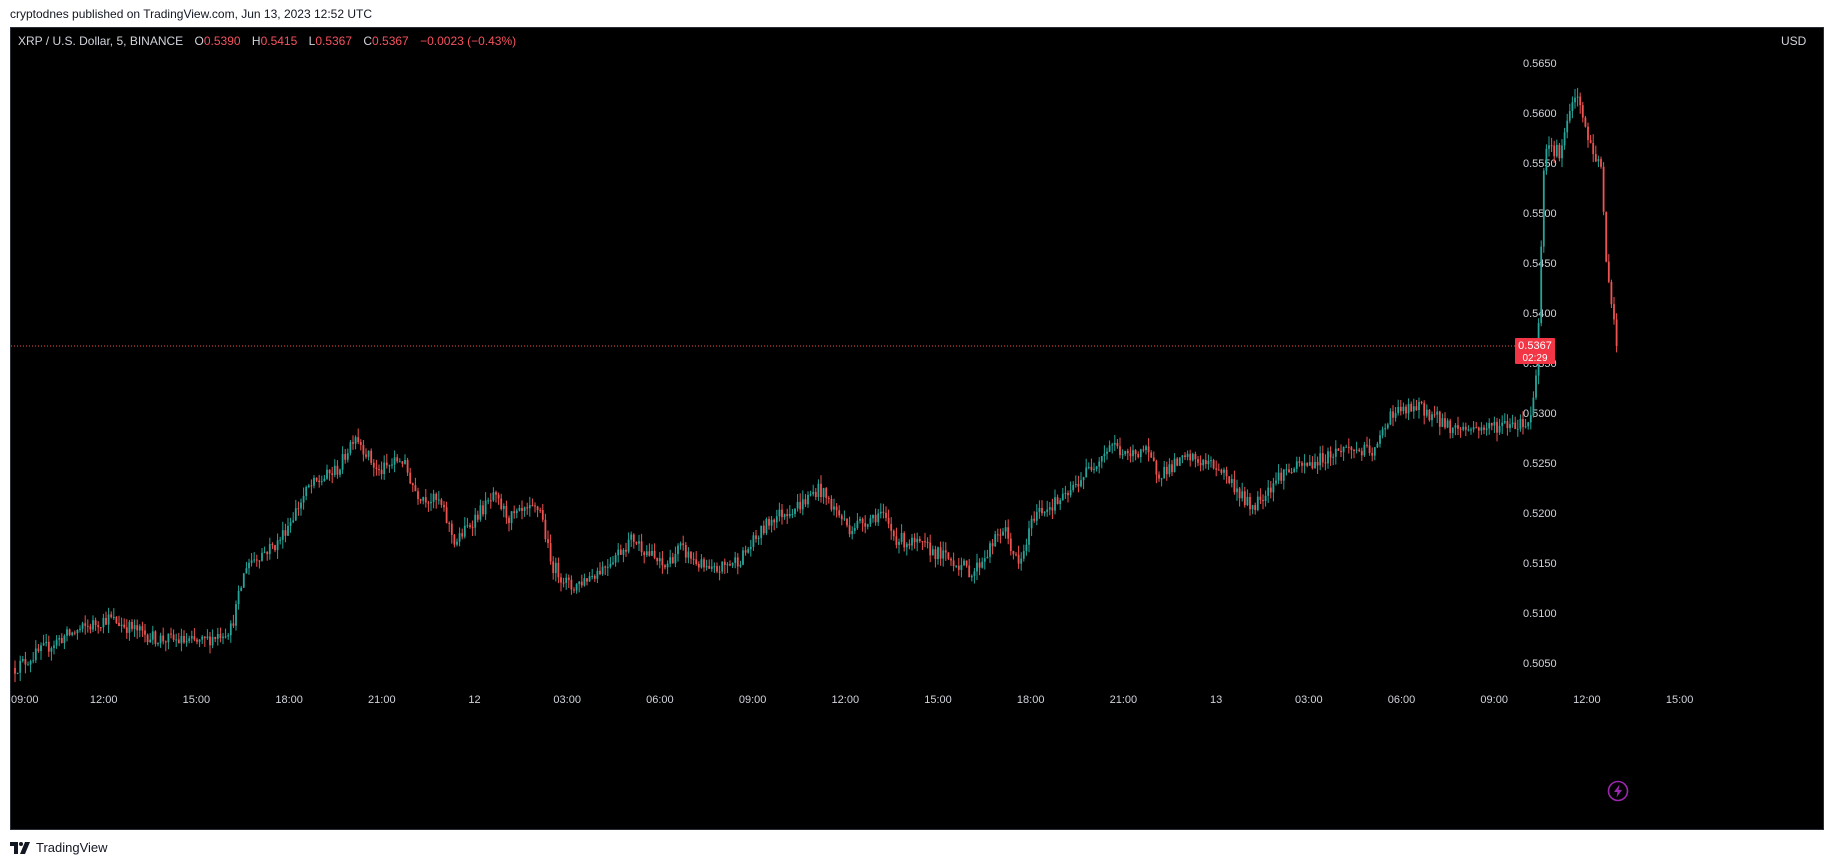 This screenshot has height=867, width=1834. Describe the element at coordinates (199, 41) in the screenshot. I see `legend-open-label: O` at that location.